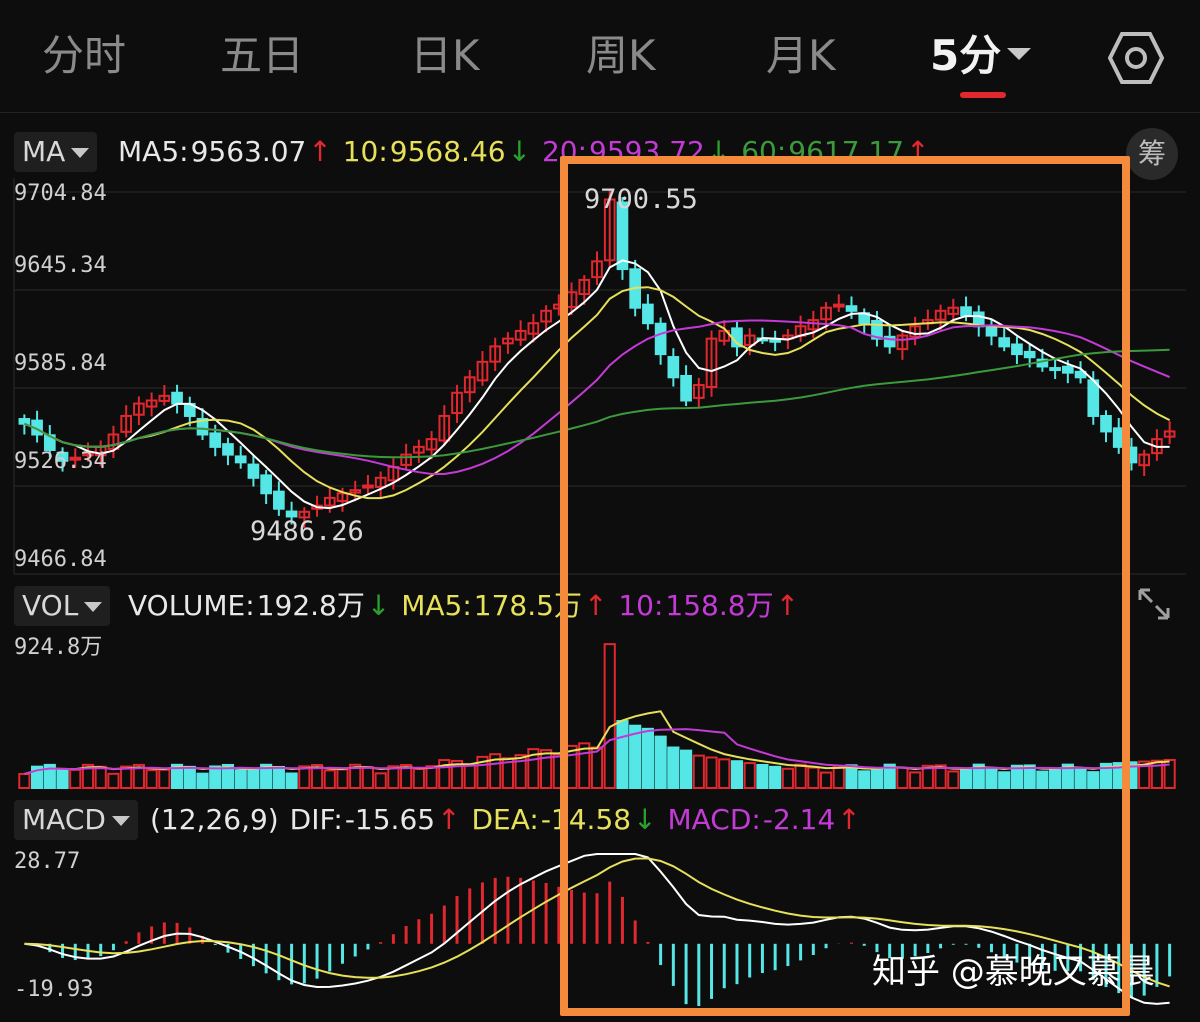 The width and height of the screenshot is (1200, 1022). I want to click on tab-intraday: 分时, so click(84, 55).